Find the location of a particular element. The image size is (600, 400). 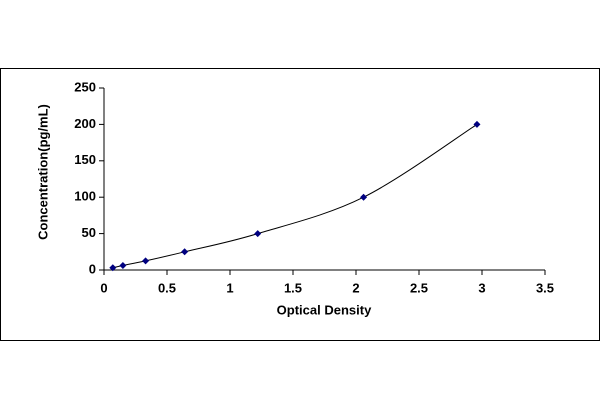

y-tick-label: 150 is located at coordinates (85, 159).